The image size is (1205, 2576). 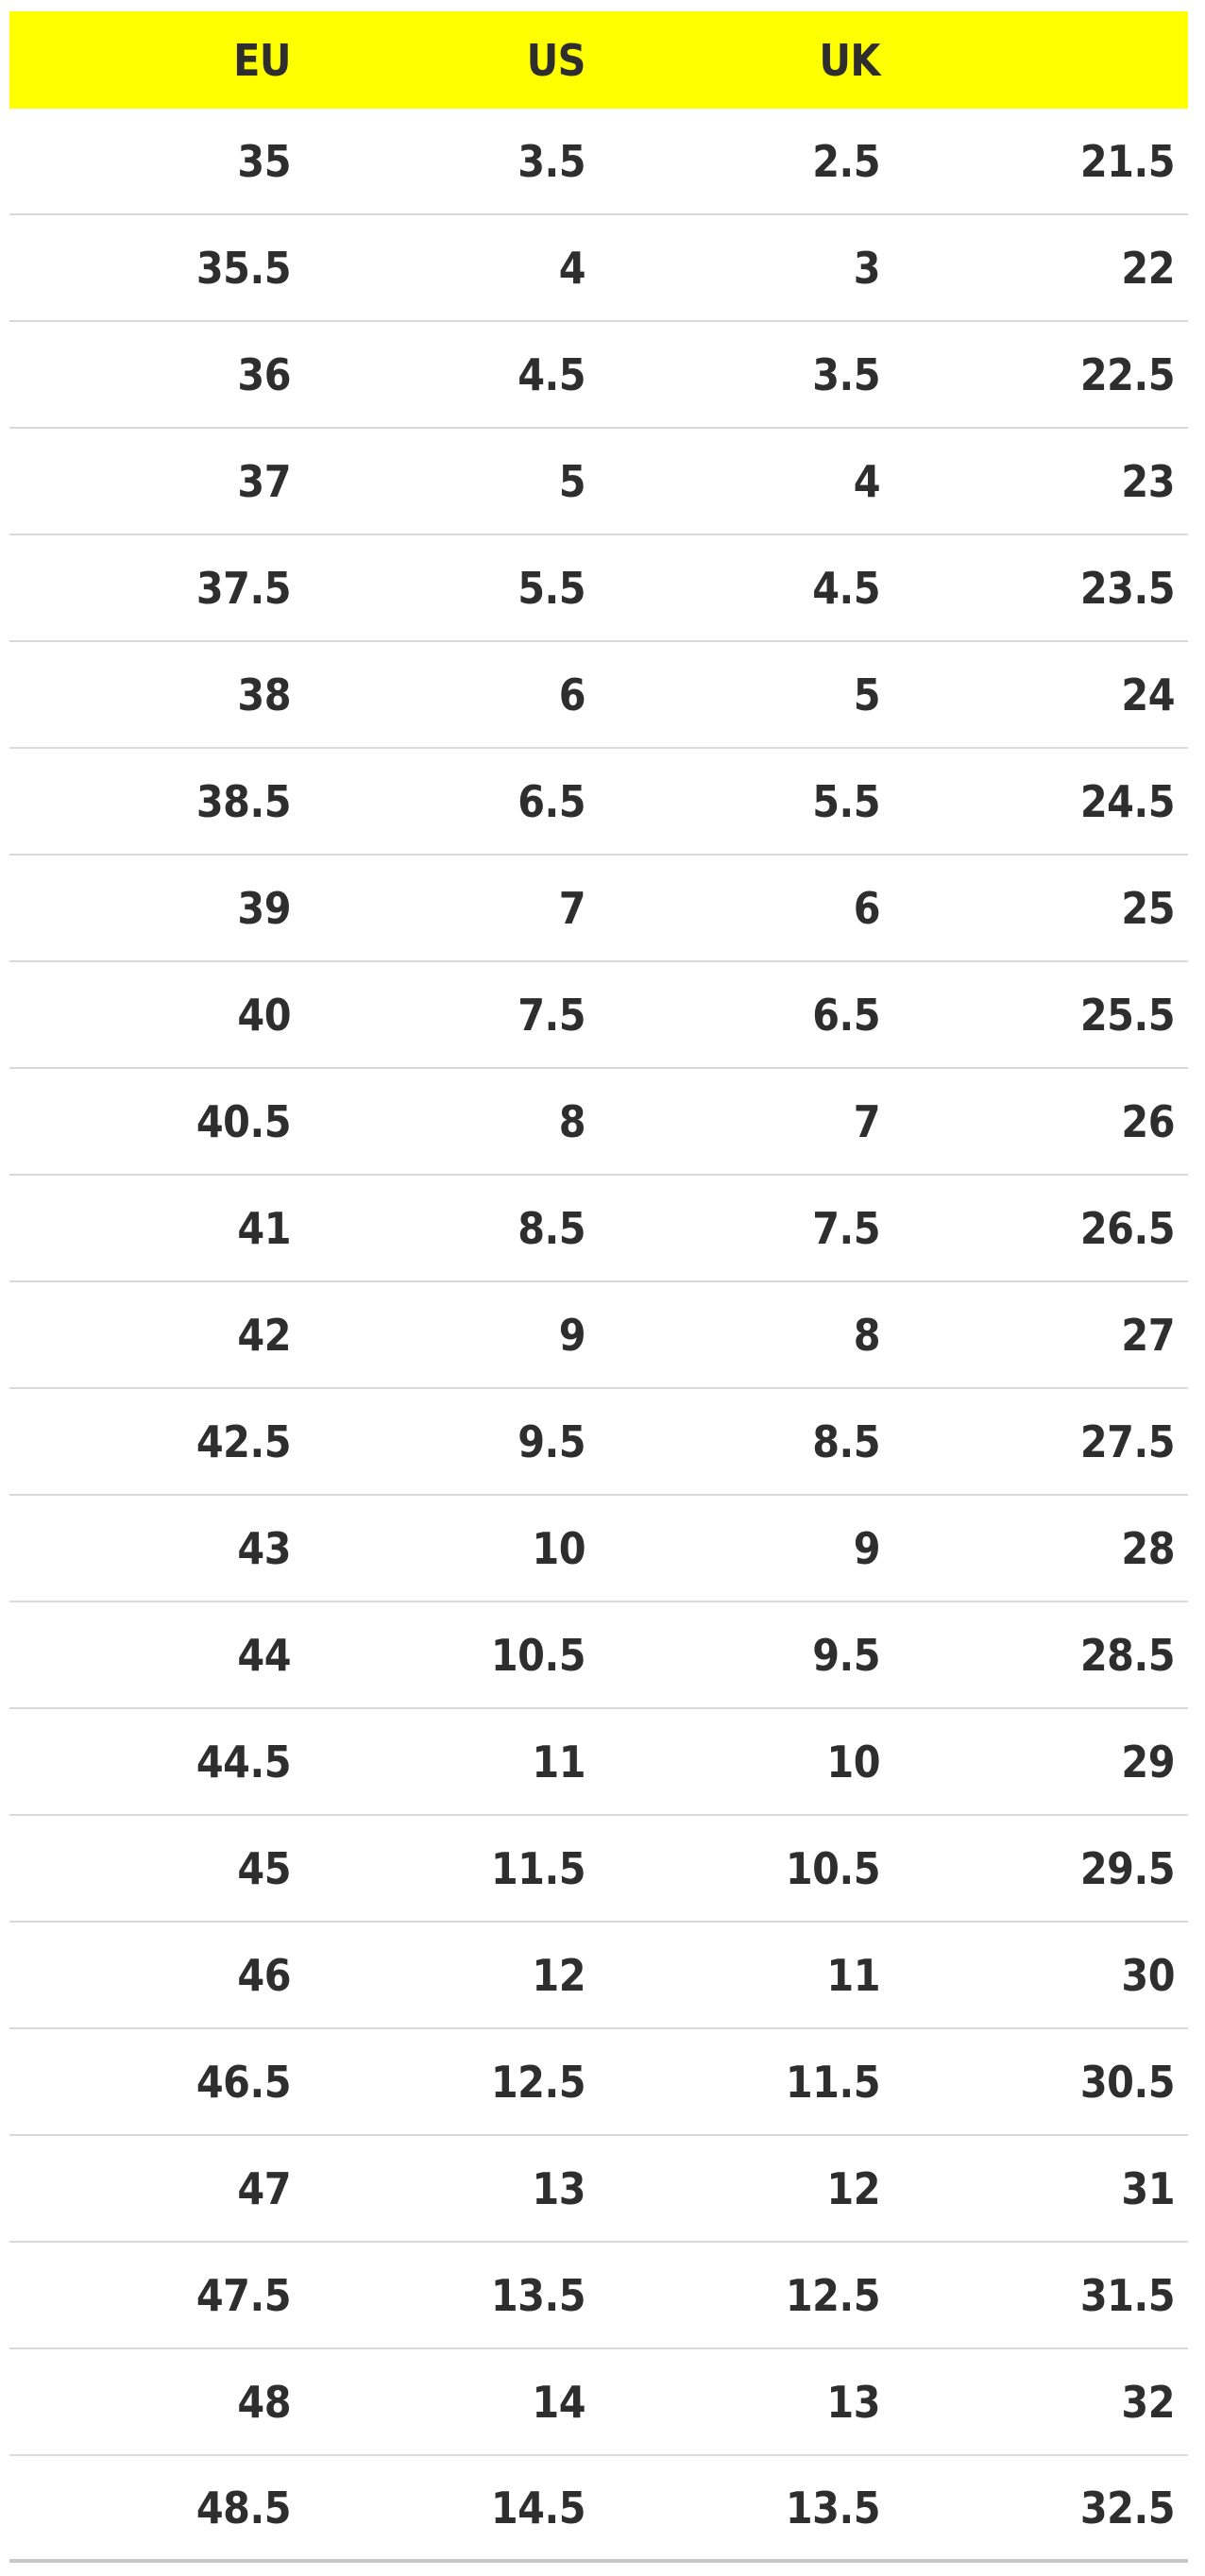 What do you see at coordinates (552, 588) in the screenshot?
I see `table-cell-us: 5.5` at bounding box center [552, 588].